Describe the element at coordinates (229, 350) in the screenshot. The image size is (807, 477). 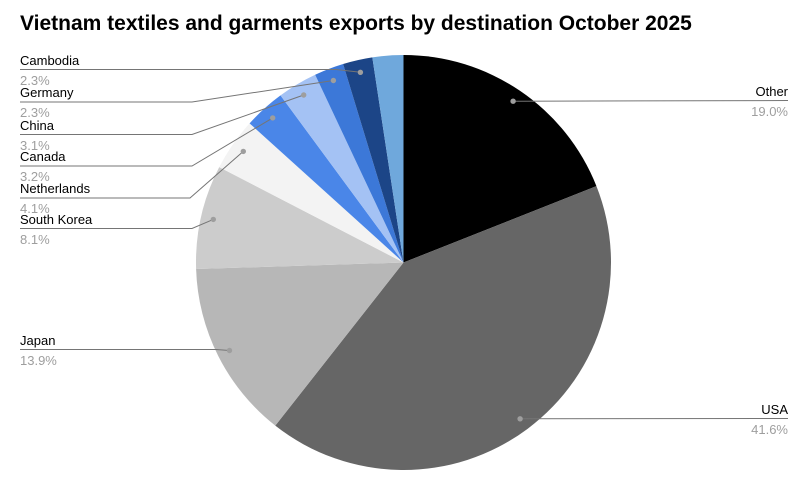
I see `leader-dot-japan` at that location.